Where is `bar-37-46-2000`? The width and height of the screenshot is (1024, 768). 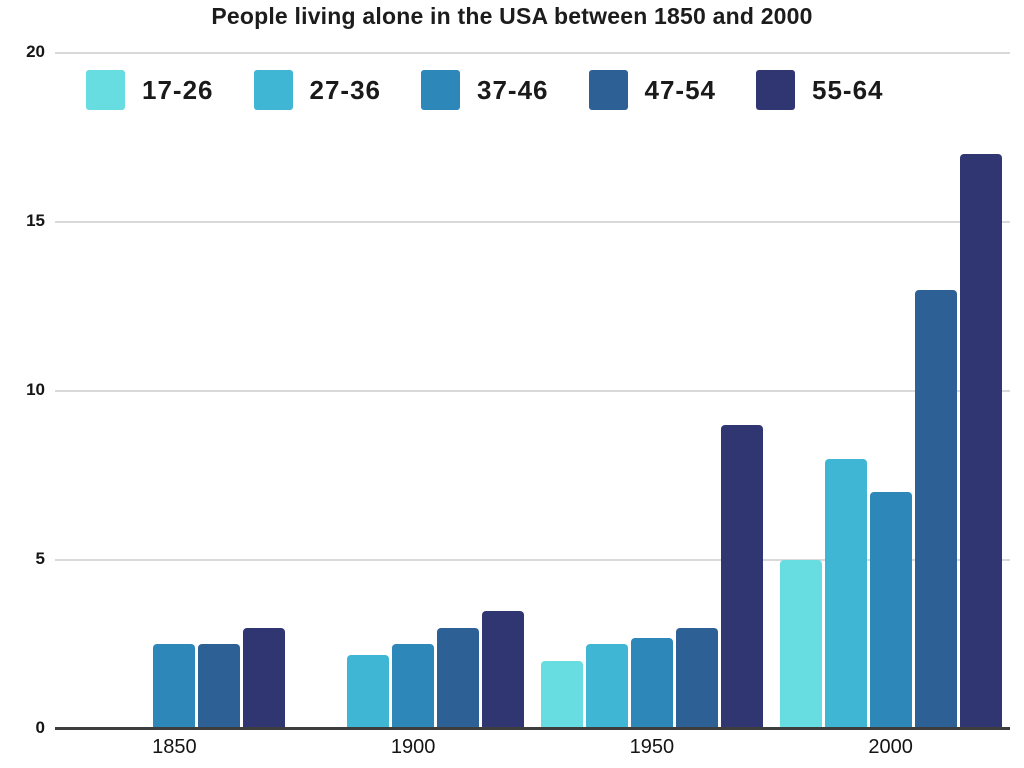
bar-37-46-2000 is located at coordinates (890, 610).